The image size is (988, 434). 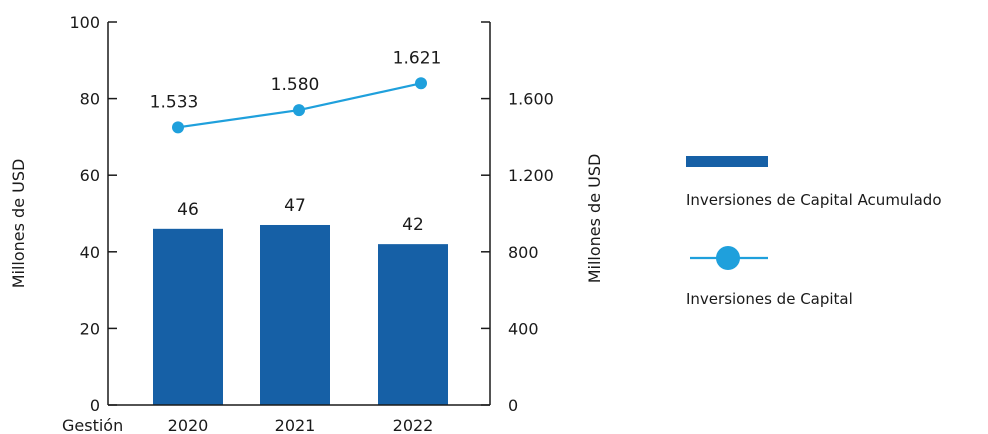 I want to click on line-point-2021, so click(x=299, y=110).